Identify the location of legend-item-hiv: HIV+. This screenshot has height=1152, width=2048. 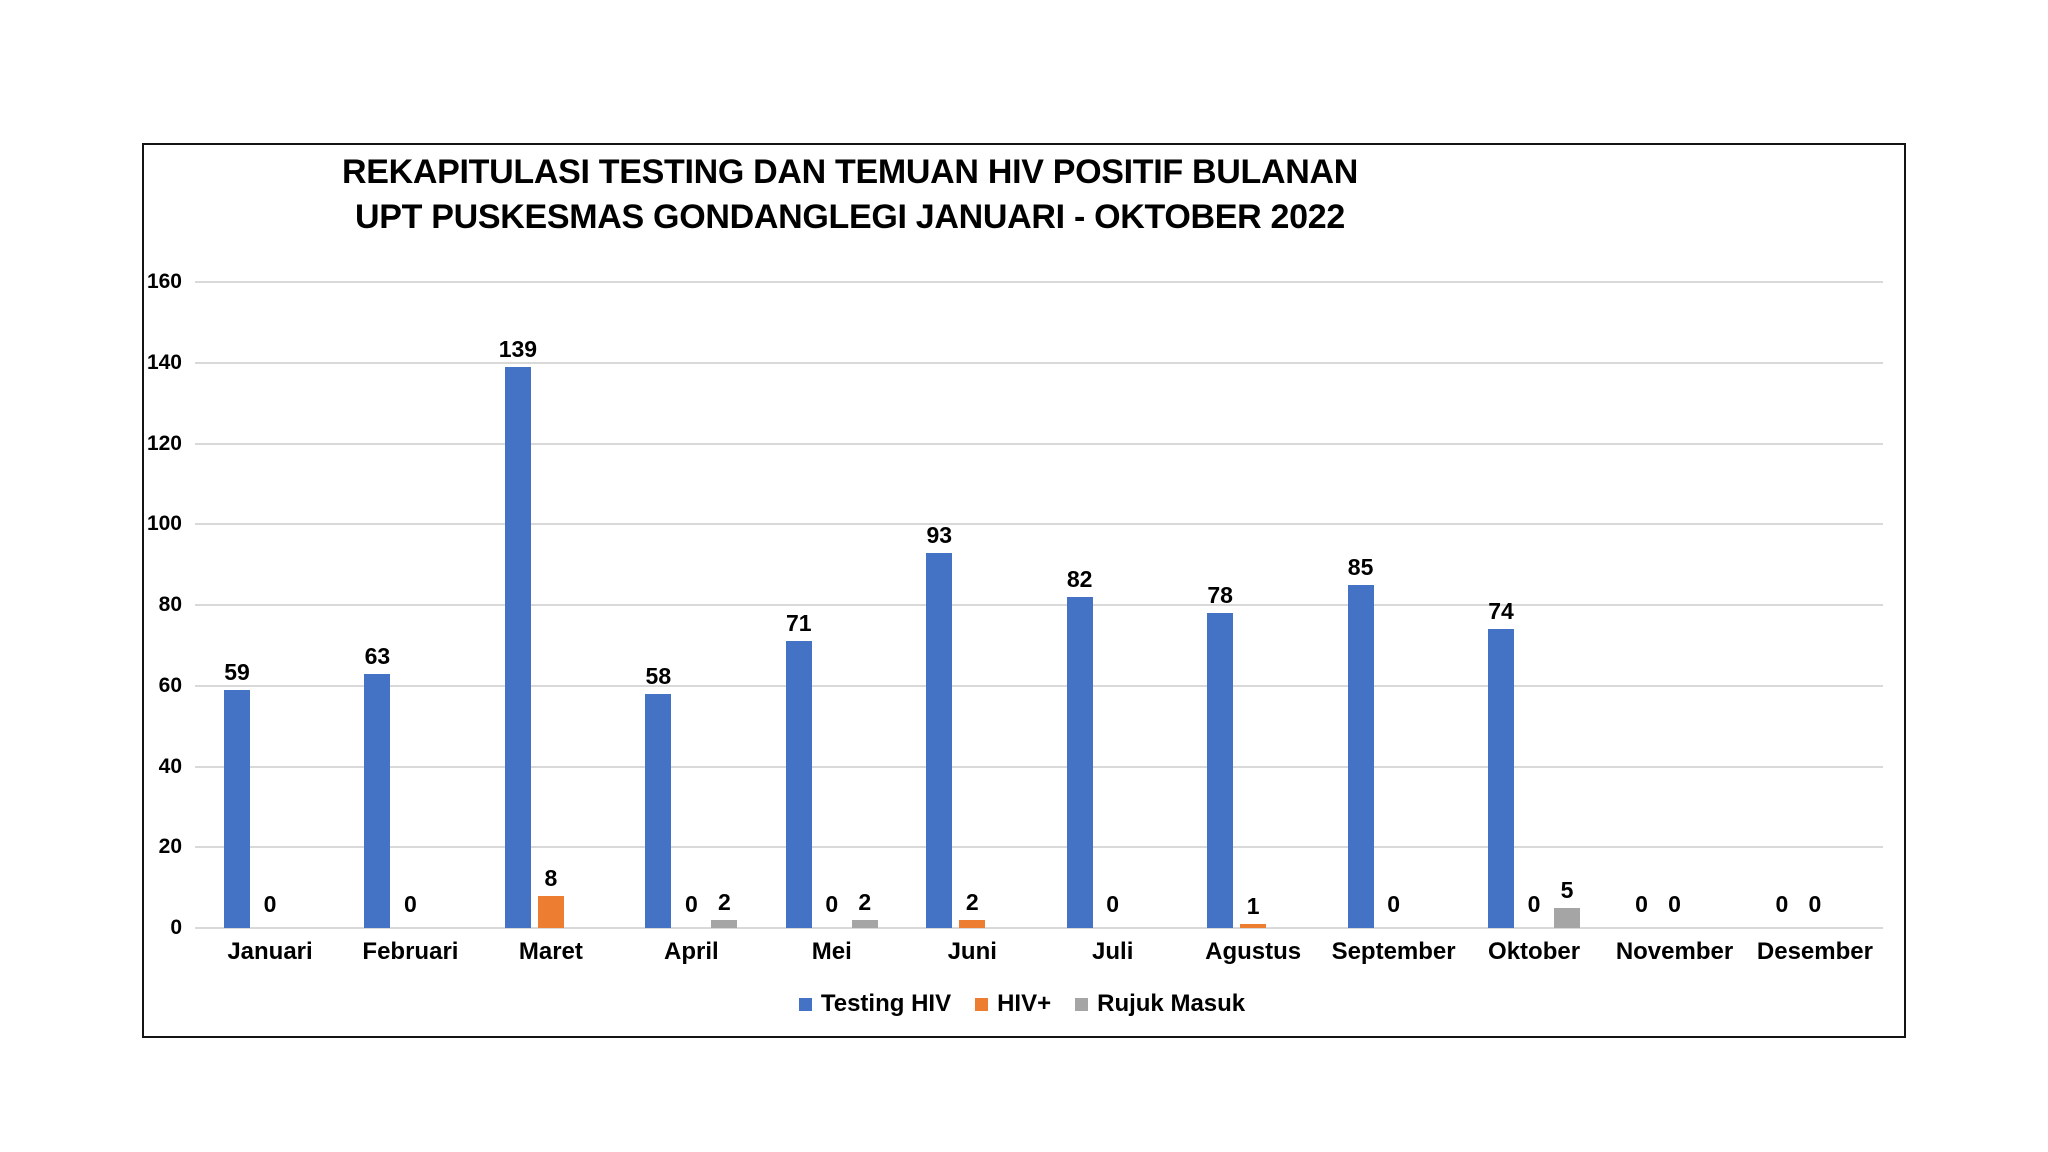
(1013, 1004).